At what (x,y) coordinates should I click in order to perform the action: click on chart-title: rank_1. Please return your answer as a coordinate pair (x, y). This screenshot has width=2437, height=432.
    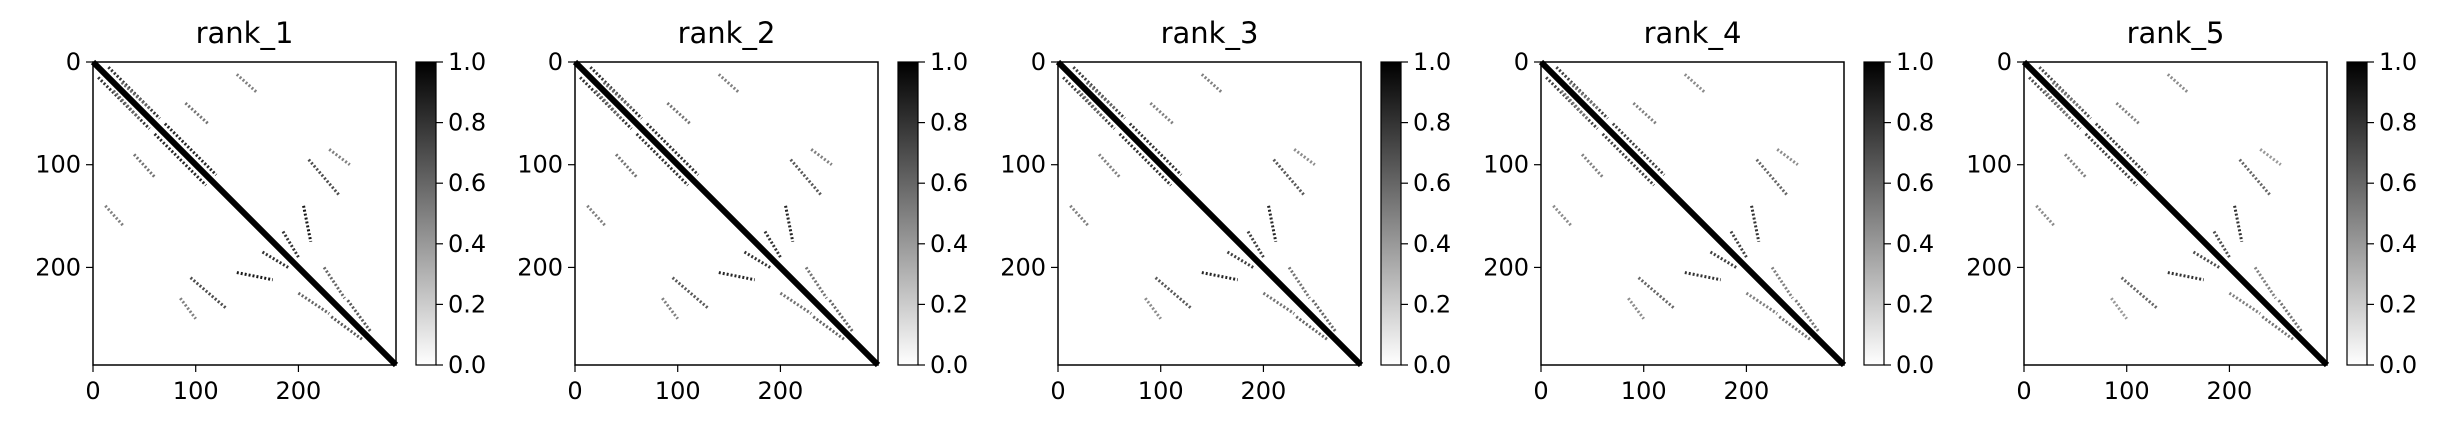
    Looking at the image, I should click on (245, 33).